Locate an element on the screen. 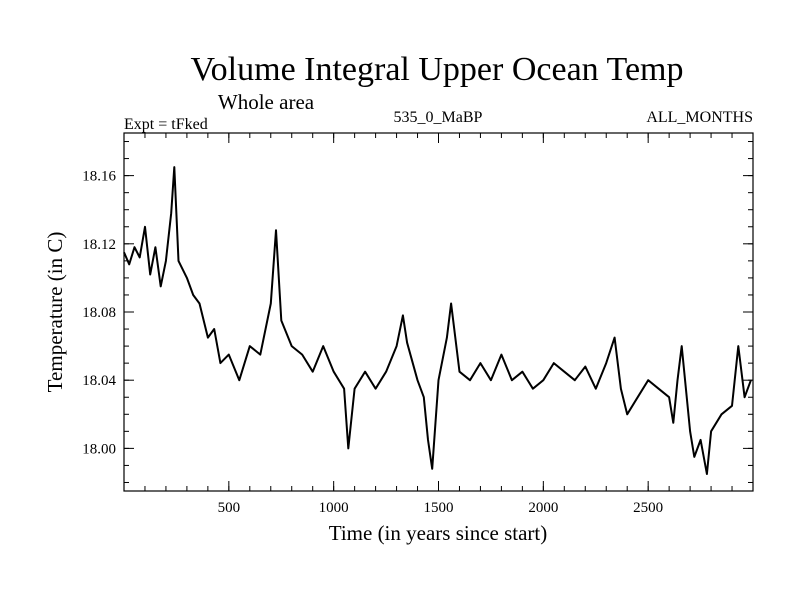 This screenshot has width=800, height=600. annotation-expt: Expt = tFked is located at coordinates (166, 124).